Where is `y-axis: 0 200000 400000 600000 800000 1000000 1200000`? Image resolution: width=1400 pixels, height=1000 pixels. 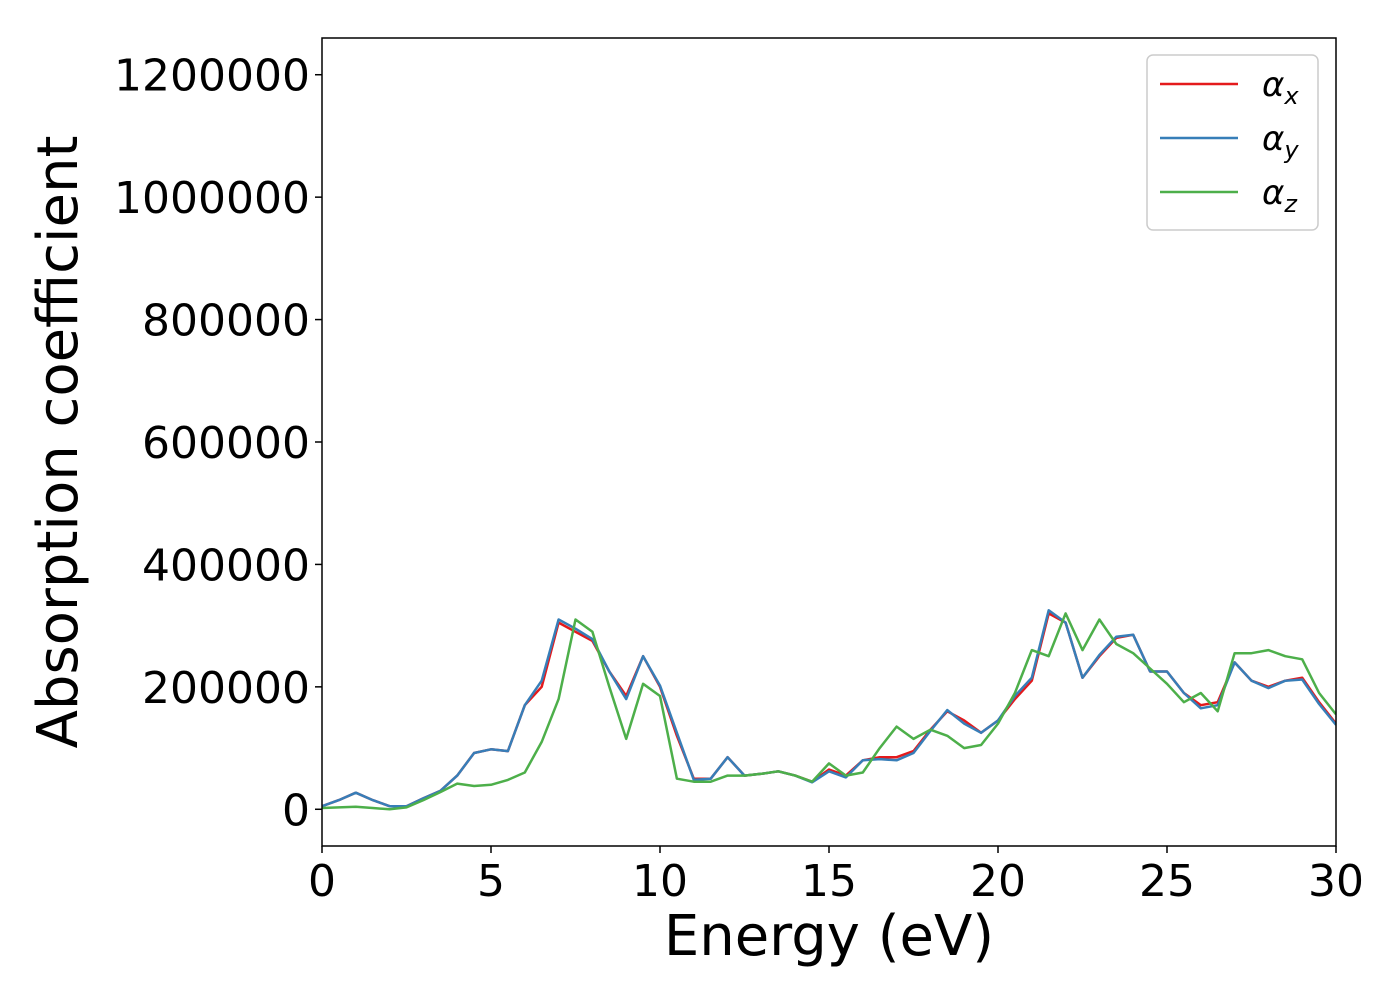 y-axis: 0 200000 400000 600000 800000 1000000 1200000 is located at coordinates (218, 443).